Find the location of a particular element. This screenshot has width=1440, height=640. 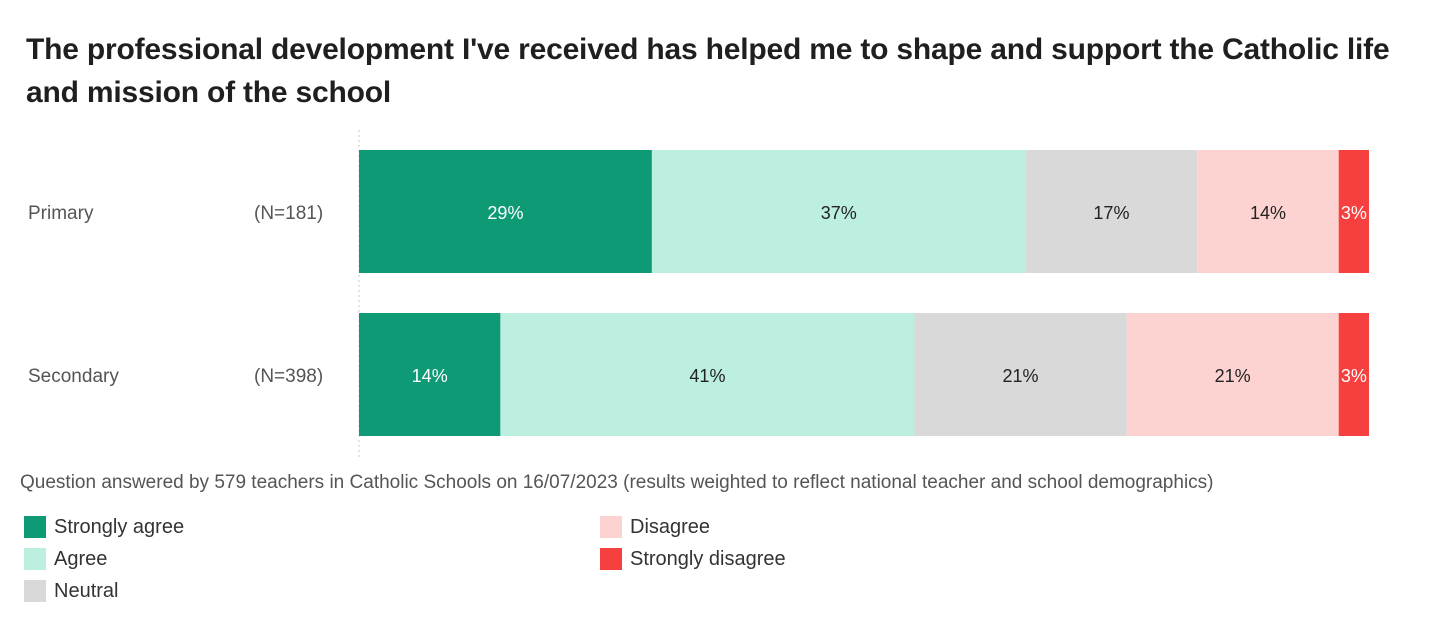

legend-swatch-strongly-disagree is located at coordinates (611, 559).